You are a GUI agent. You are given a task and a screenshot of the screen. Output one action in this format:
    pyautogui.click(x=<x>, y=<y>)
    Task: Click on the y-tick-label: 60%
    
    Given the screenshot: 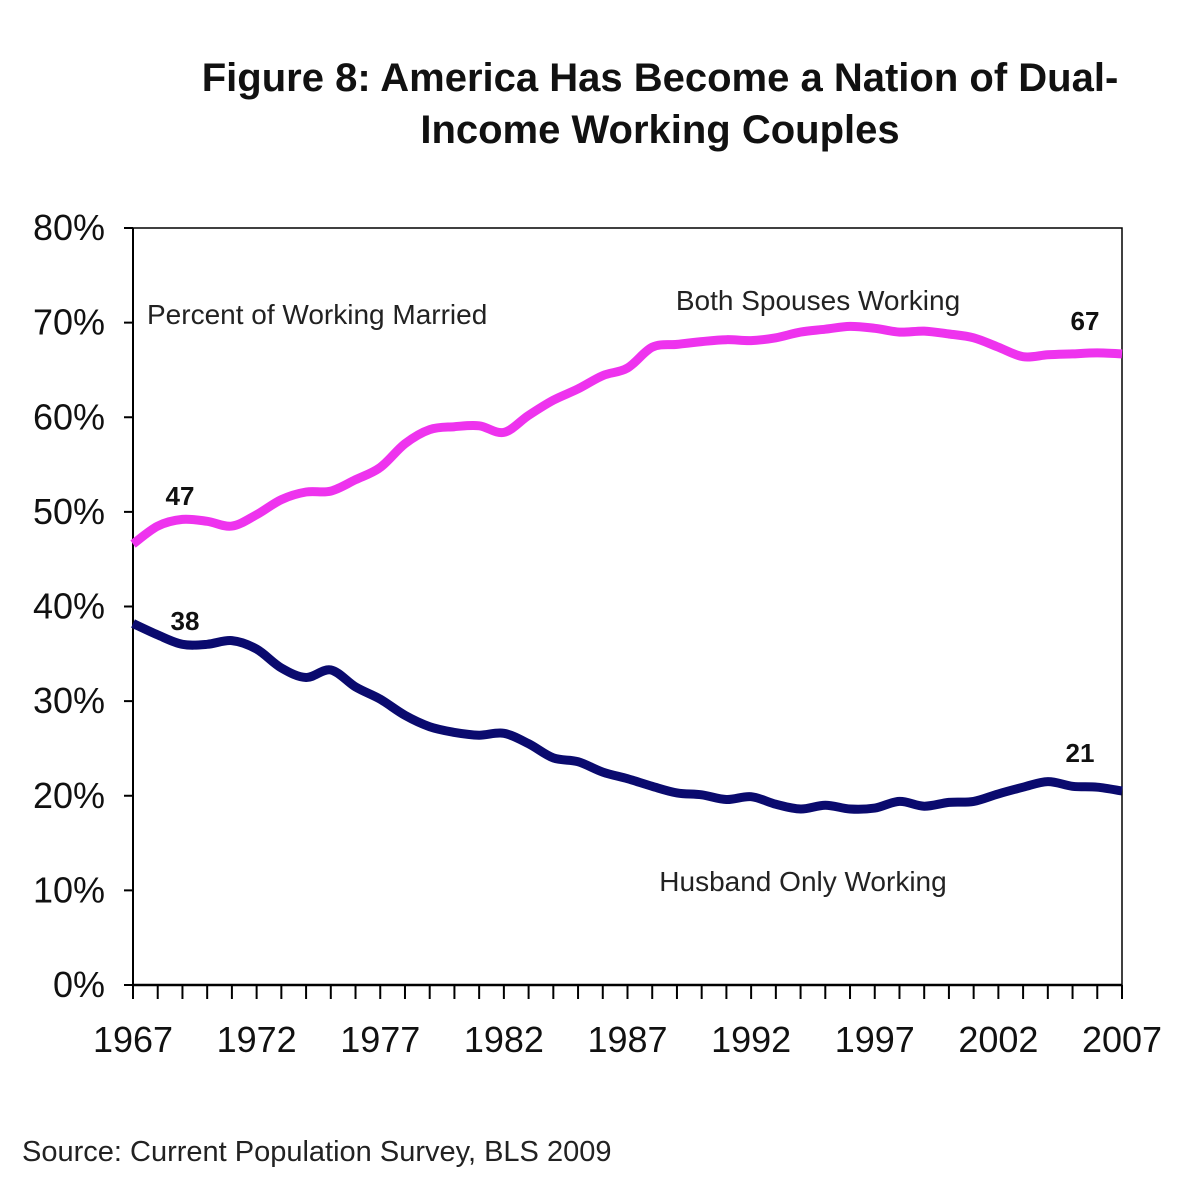 What is the action you would take?
    pyautogui.click(x=69, y=416)
    